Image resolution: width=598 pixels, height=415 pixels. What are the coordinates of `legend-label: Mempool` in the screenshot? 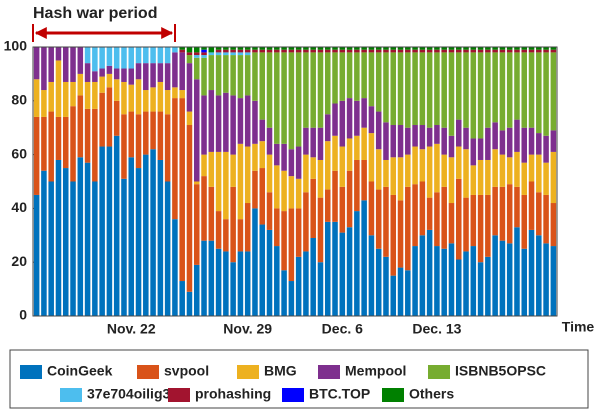 It's located at (375, 371).